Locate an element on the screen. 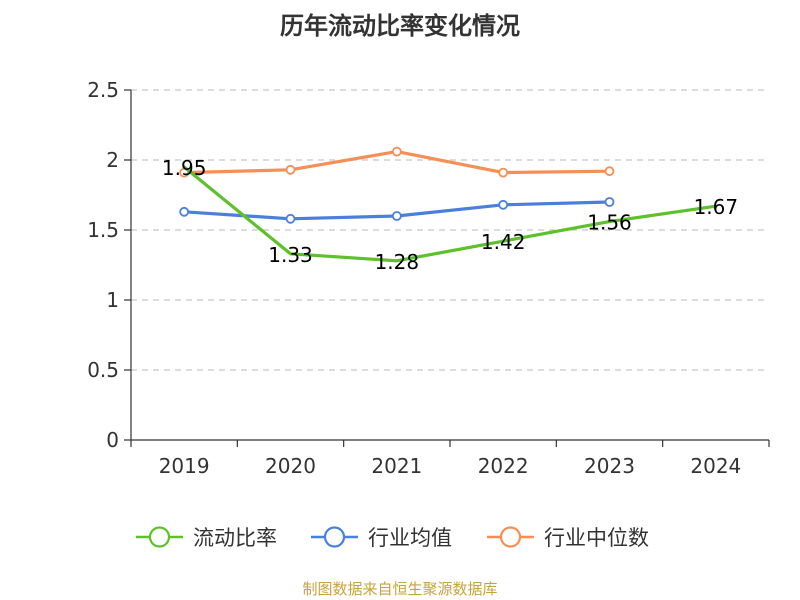 The image size is (800, 600). x-tick-label: 2022 is located at coordinates (503, 466).